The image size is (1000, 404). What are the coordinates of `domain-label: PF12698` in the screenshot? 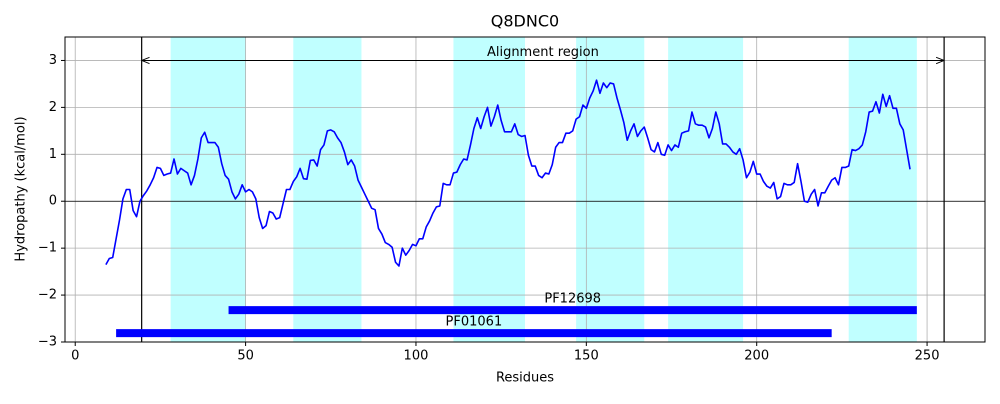 It's located at (572, 299).